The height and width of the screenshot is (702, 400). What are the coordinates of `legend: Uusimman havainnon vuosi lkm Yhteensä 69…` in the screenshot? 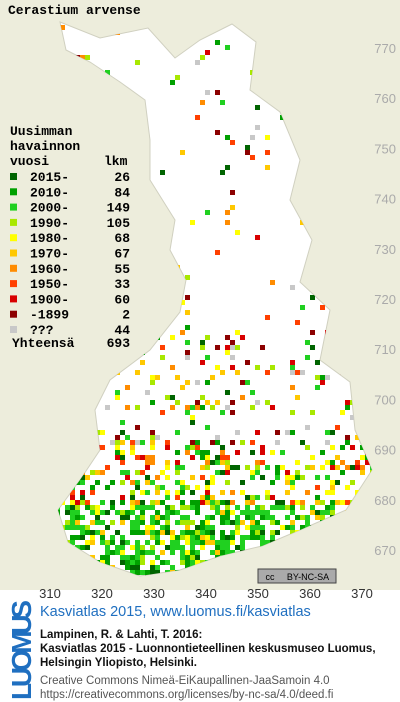 It's located at (70, 237).